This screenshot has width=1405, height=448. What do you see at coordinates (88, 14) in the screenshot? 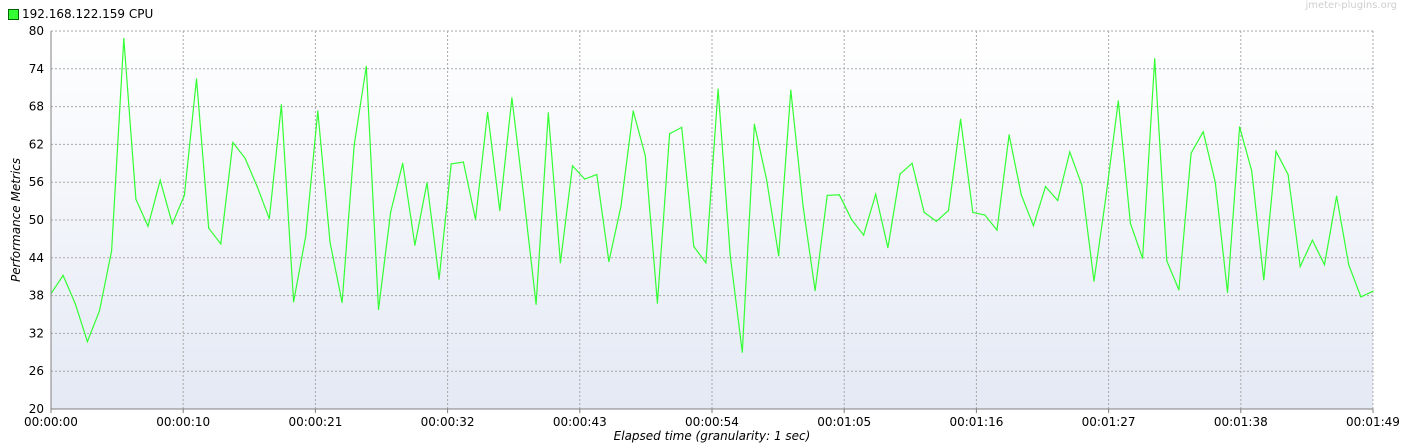
I see `legend-label: 192.168.122.159 CPU` at bounding box center [88, 14].